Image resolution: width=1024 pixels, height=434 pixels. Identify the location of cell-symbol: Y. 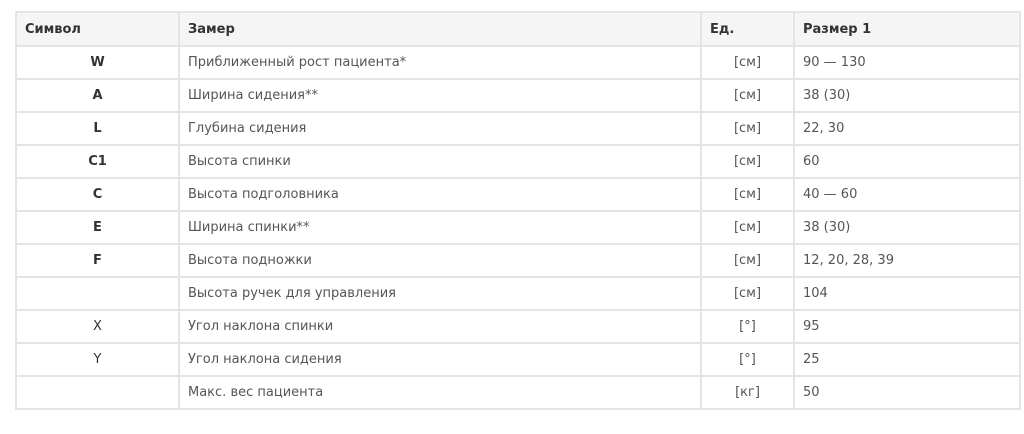
(97, 359).